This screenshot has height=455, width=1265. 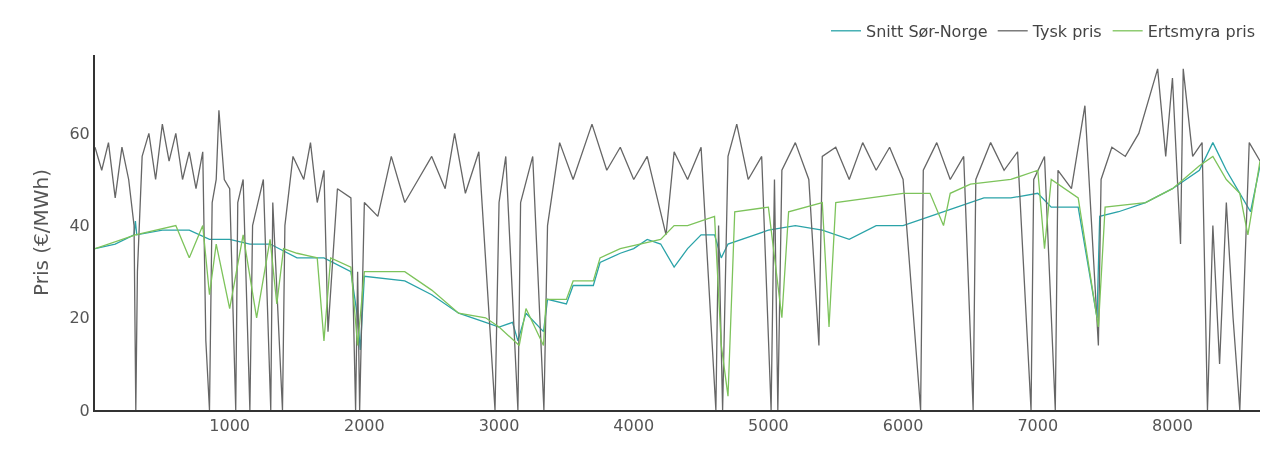 What do you see at coordinates (1038, 426) in the screenshot?
I see `x-tick-label: 7000` at bounding box center [1038, 426].